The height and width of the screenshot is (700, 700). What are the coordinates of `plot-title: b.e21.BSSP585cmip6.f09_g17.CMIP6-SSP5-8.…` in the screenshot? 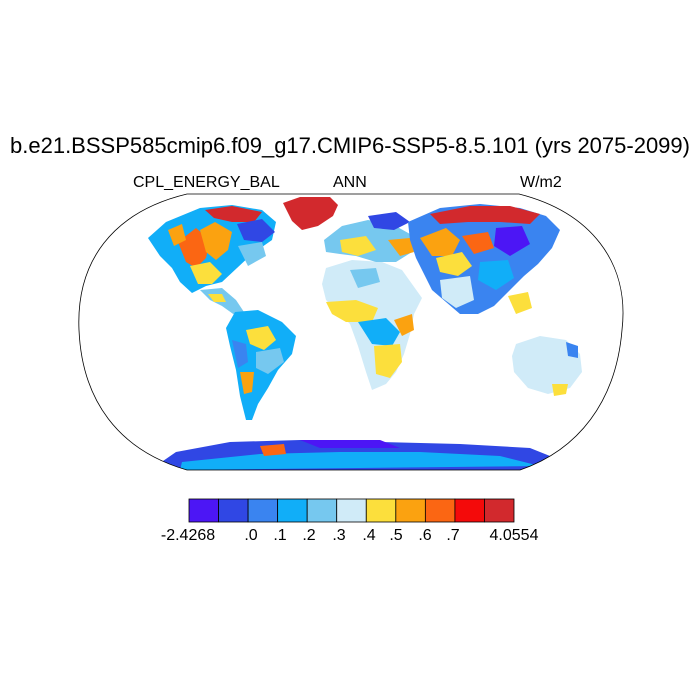 It's located at (350, 145).